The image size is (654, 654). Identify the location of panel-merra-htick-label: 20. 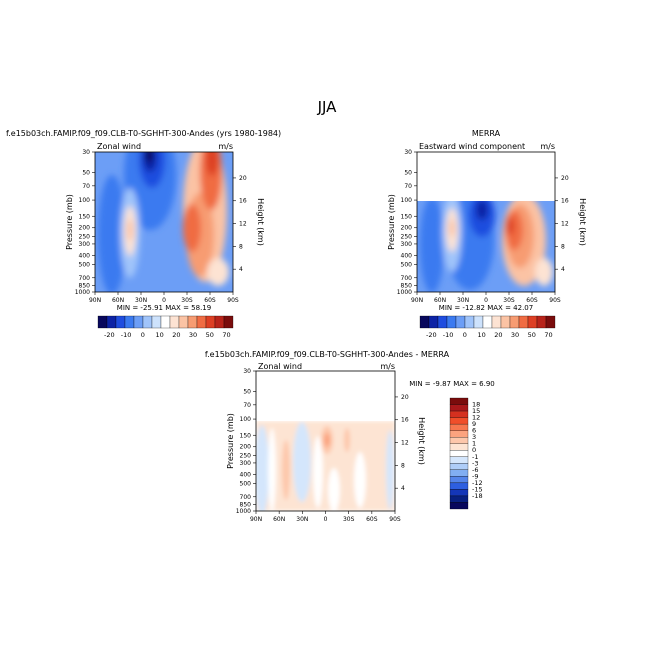
(565, 178).